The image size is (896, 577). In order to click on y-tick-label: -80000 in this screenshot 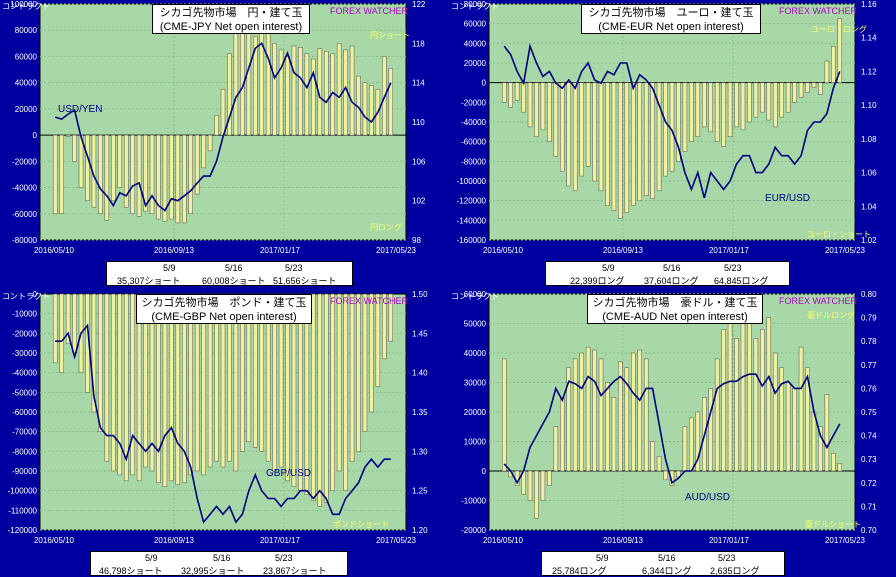, I will do `click(473, 161)`.